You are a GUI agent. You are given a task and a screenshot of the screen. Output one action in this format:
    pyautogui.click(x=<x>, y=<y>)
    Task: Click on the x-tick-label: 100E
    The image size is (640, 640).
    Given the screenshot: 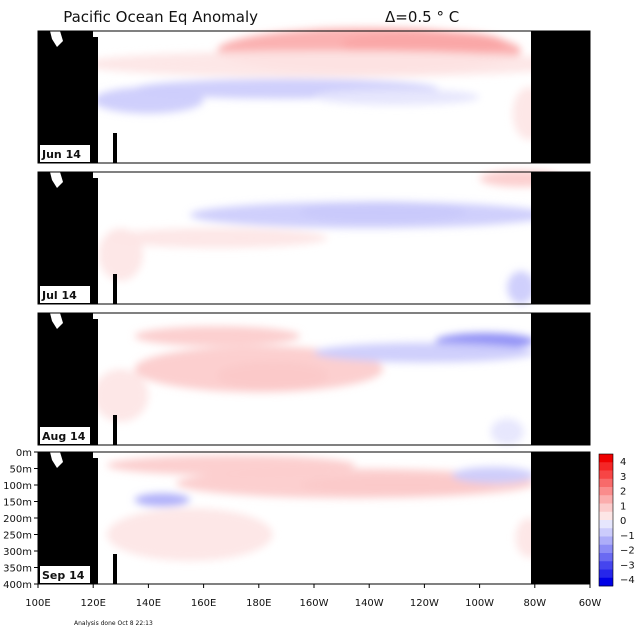 What is the action you would take?
    pyautogui.click(x=37, y=603)
    